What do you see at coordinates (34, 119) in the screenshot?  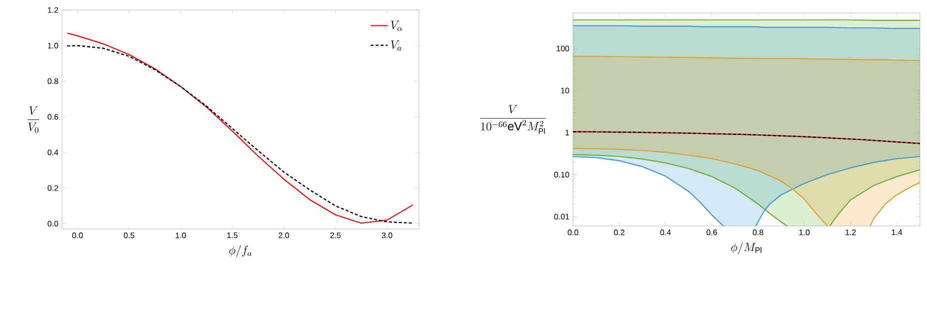 I see `y-axis-title: $\frac{V}{V_0}$` at bounding box center [34, 119].